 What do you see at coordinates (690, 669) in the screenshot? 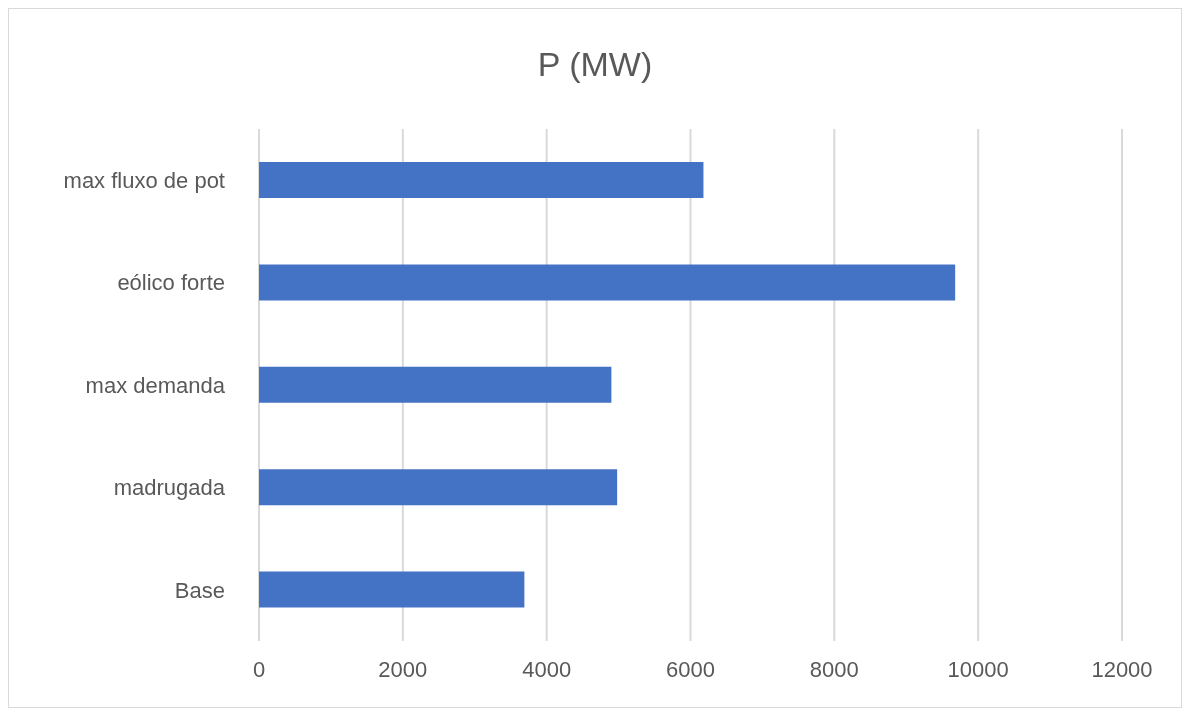
I see `x-tick-label: 6000` at bounding box center [690, 669].